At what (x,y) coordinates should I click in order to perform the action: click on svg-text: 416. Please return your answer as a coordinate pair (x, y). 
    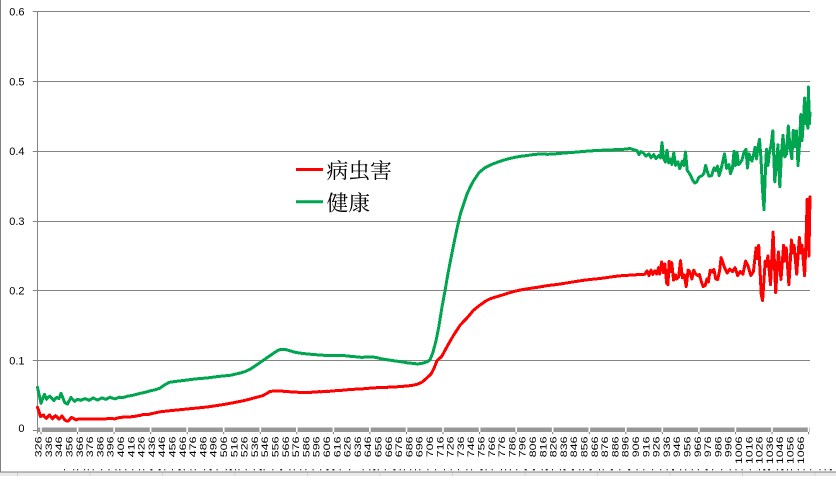
    Looking at the image, I should click on (131, 447).